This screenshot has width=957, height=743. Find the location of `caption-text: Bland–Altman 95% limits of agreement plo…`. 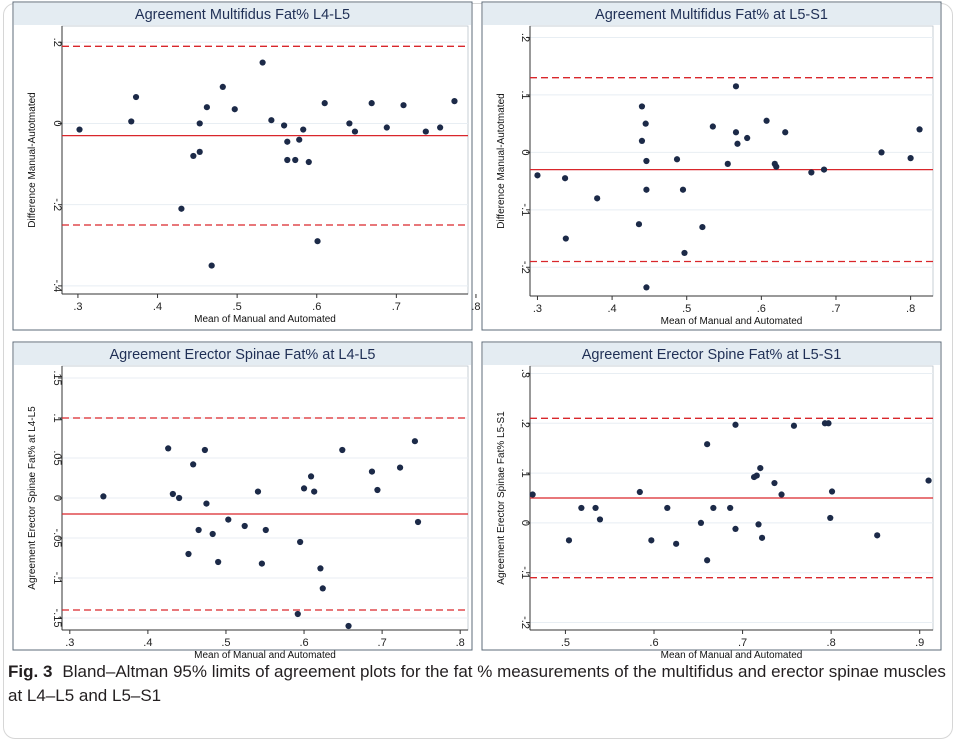

caption-text: Bland–Altman 95% limits of agreement plo… is located at coordinates (477, 683).